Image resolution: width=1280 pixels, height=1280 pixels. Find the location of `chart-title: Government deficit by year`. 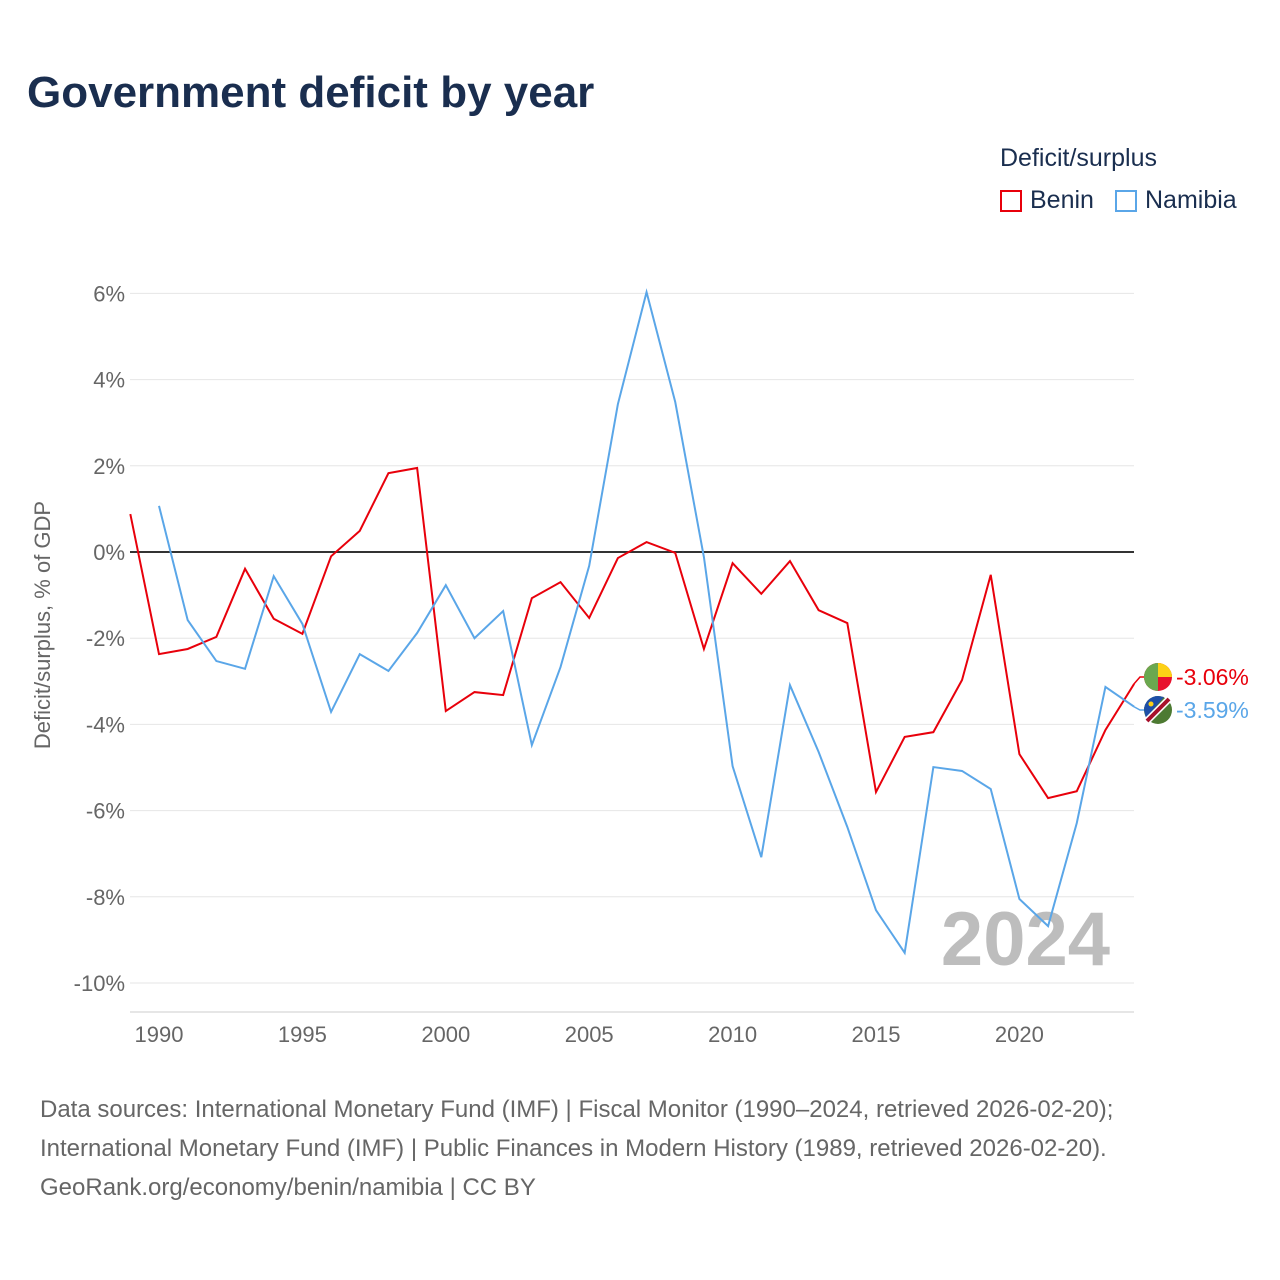

chart-title: Government deficit by year is located at coordinates (311, 92).